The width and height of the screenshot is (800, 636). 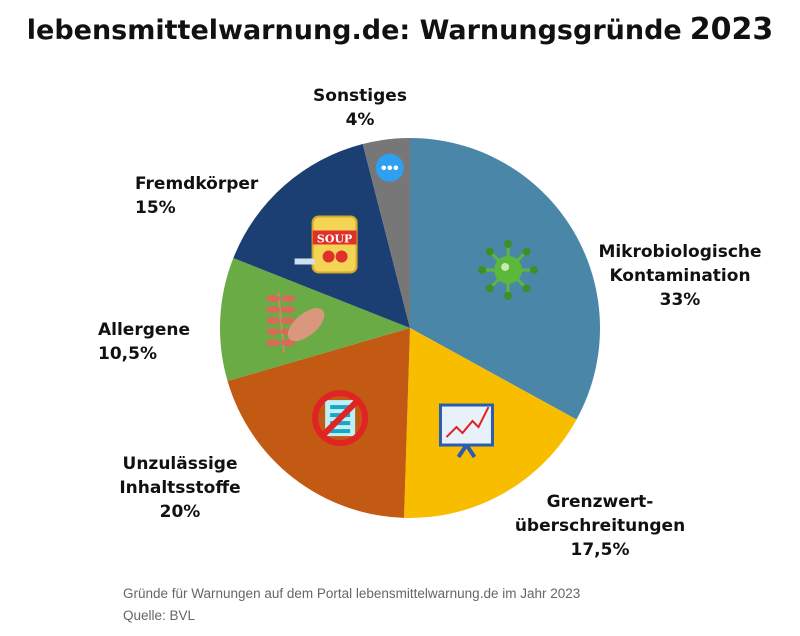 I want to click on label-line: Unzulässige, so click(x=180, y=464).